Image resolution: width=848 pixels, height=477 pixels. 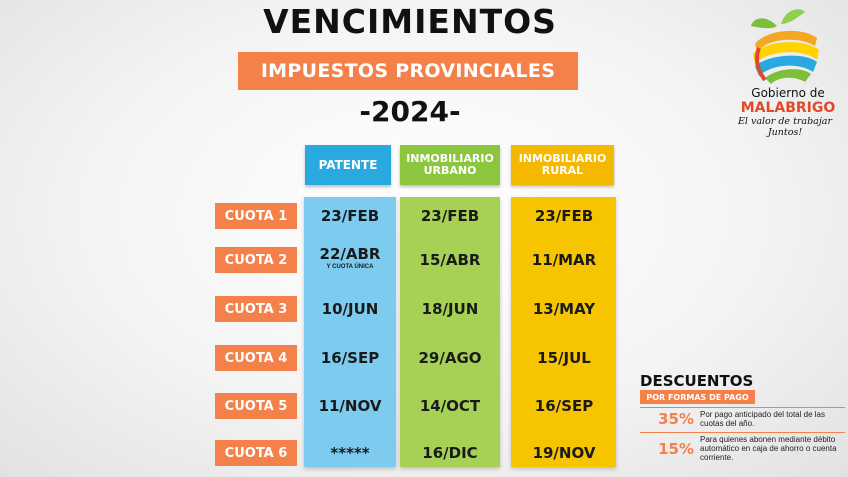 What do you see at coordinates (350, 309) in the screenshot?
I see `date-cell-patente: 10/JUN` at bounding box center [350, 309].